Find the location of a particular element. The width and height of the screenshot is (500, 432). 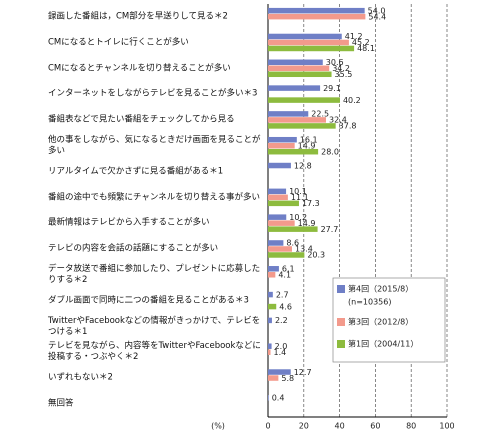

category-label: インターネットをしながらテレビを見ることが多い＊3 is located at coordinates (153, 93).